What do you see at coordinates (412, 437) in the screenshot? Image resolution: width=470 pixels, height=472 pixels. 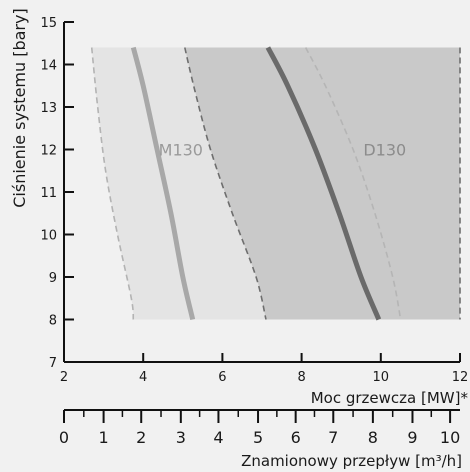 I see `x2-tick-label: 9` at bounding box center [412, 437].